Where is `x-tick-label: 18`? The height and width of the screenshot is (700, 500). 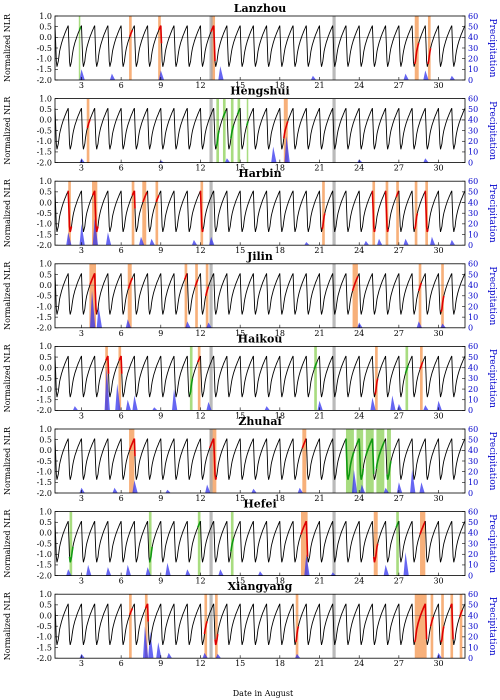 x-tick-label: 18 is located at coordinates (280, 498).